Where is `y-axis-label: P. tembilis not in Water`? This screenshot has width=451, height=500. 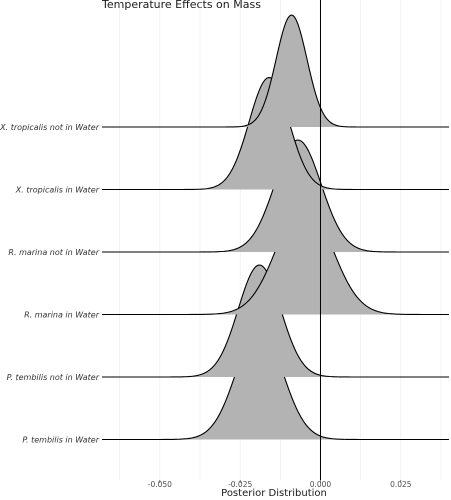 y-axis-label: P. tembilis not in Water is located at coordinates (53, 377).